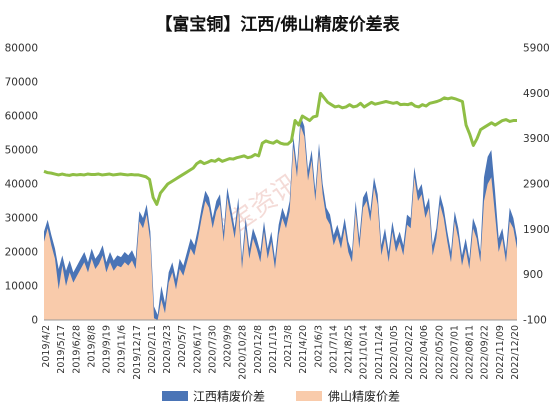  Describe the element at coordinates (21, 83) in the screenshot. I see `y-left-tick-label: 70000` at that location.